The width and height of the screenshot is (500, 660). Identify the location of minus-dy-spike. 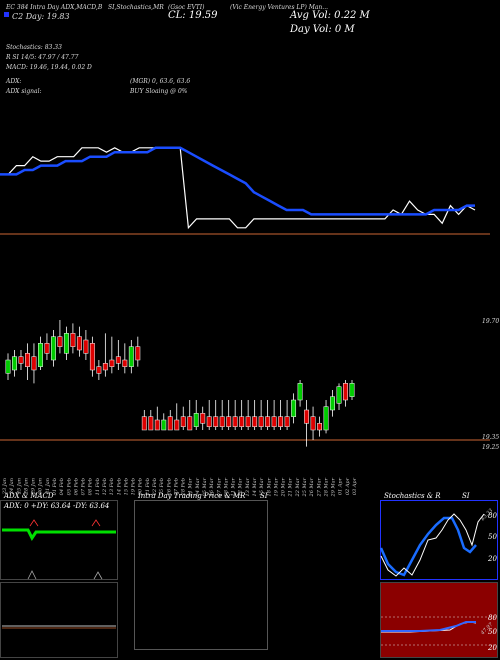
(96, 523).